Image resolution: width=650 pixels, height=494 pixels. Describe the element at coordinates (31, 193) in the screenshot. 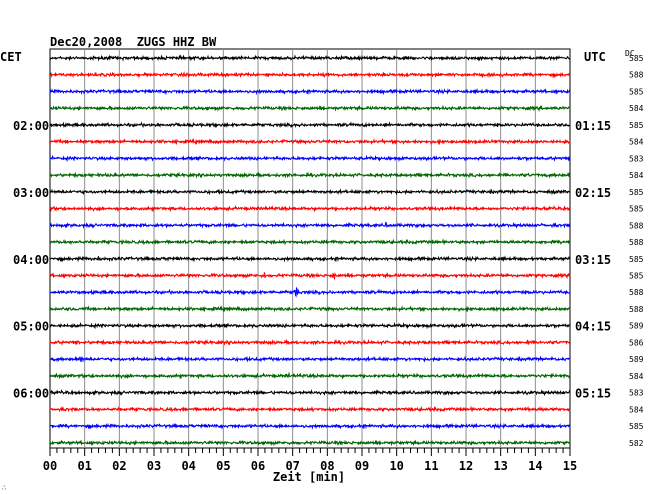

I see `left-hour-label: 03:00` at that location.